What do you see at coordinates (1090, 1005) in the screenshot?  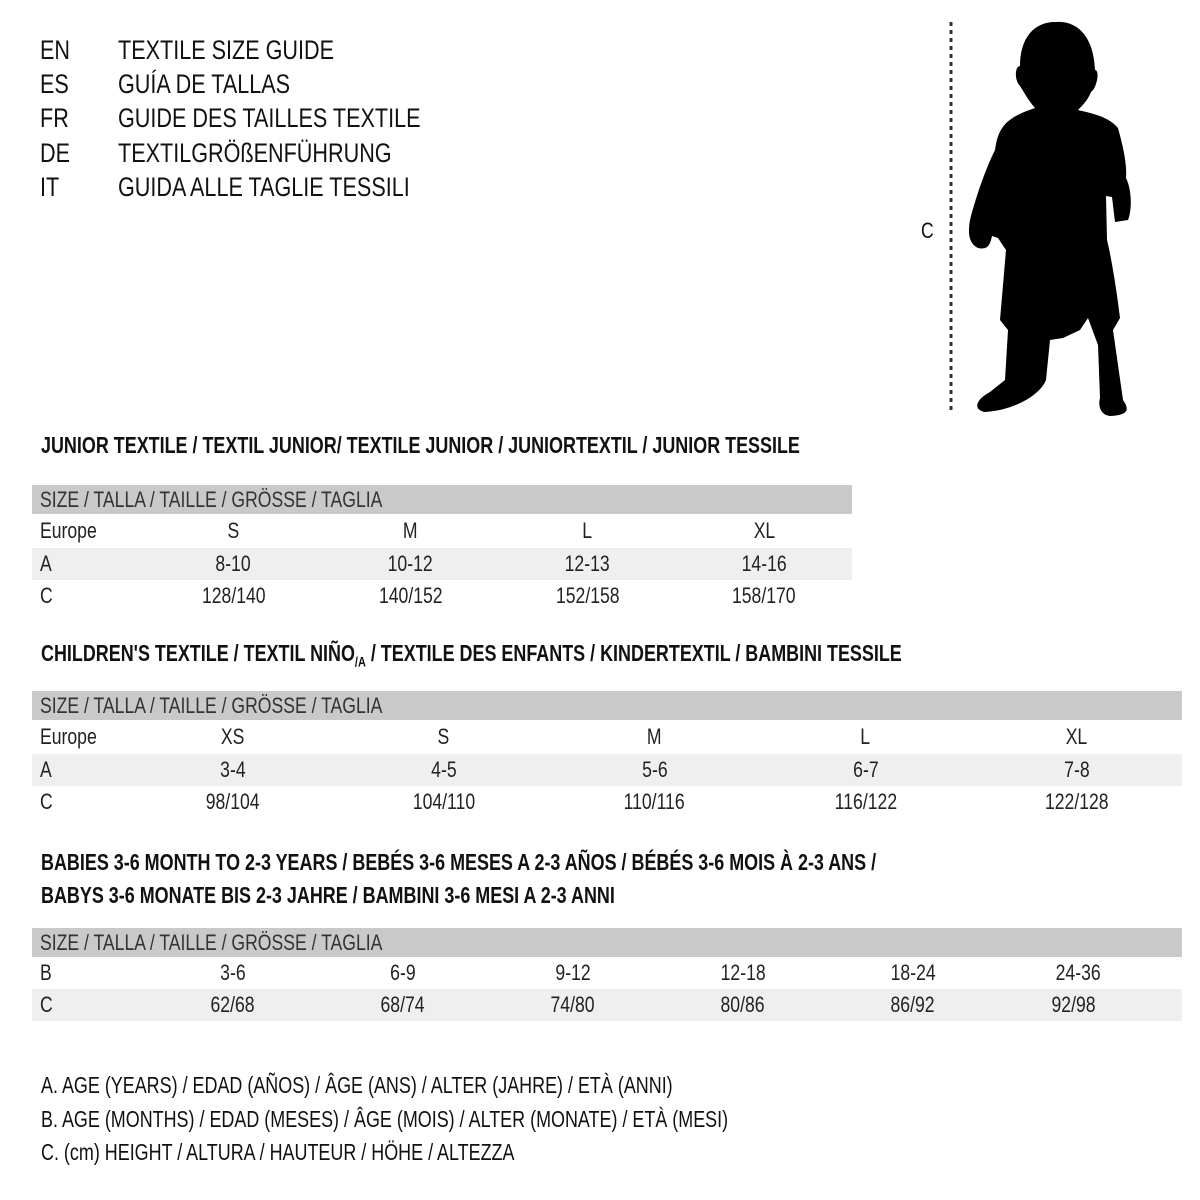 I see `table-cell: 92/98` at bounding box center [1090, 1005].